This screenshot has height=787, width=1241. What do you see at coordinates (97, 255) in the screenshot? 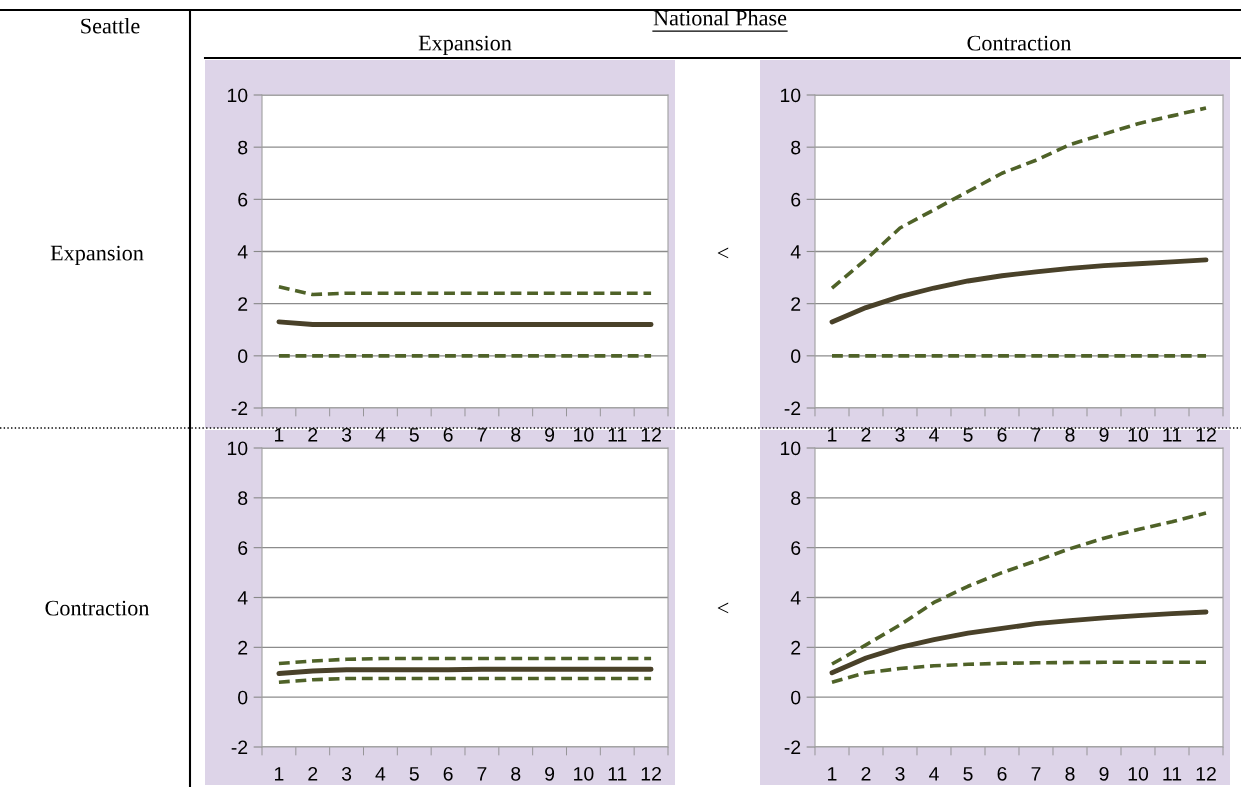
I see `y-axis-title: Expansion` at bounding box center [97, 255].